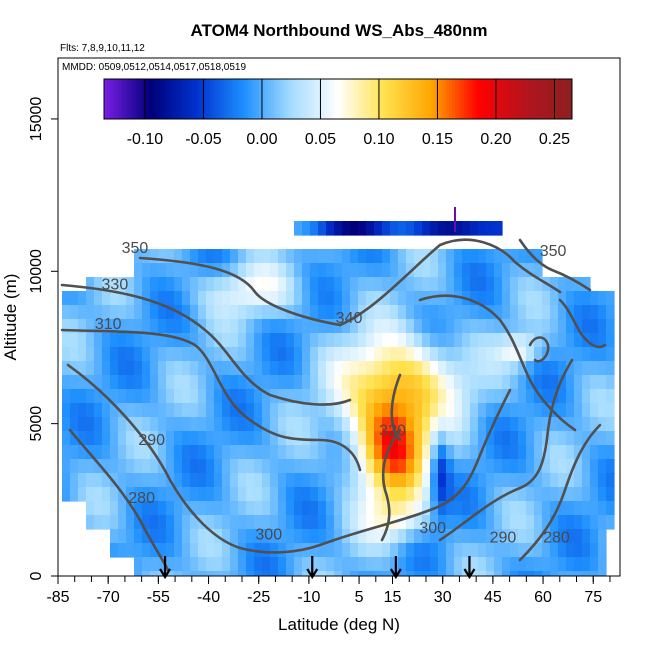 The image size is (650, 650). Describe the element at coordinates (115, 284) in the screenshot. I see `contour-label: 330` at that location.